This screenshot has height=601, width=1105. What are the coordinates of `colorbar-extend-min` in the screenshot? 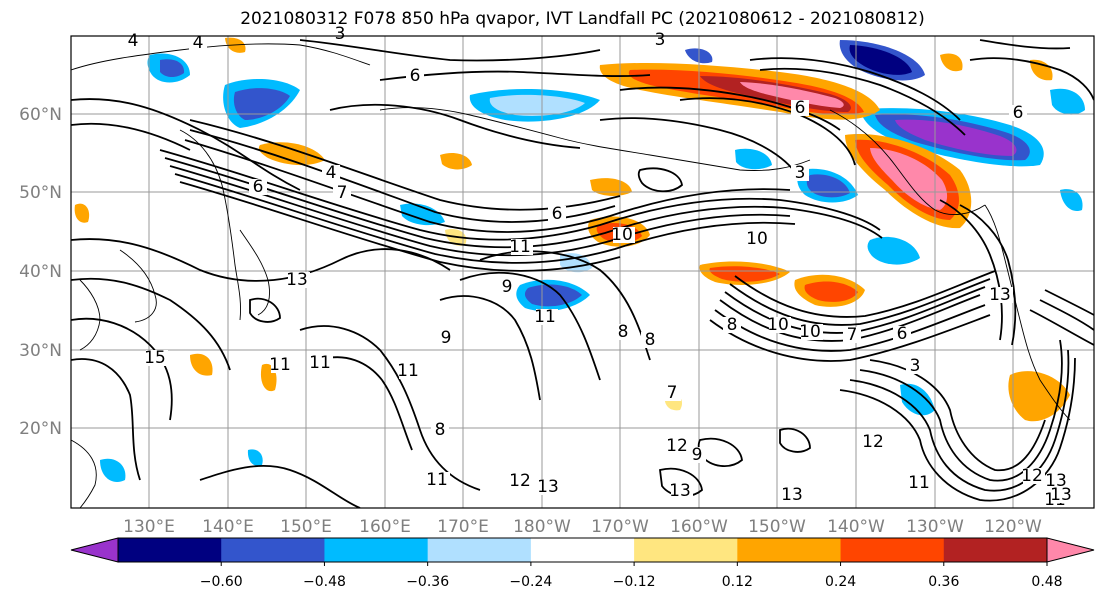 It's located at (94, 550).